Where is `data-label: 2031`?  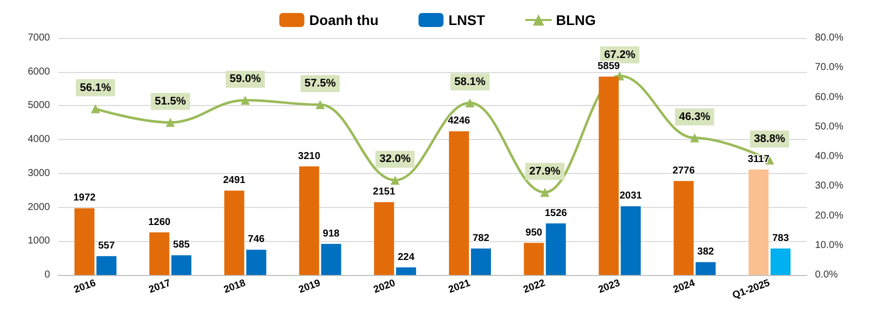
data-label: 2031 is located at coordinates (631, 196).